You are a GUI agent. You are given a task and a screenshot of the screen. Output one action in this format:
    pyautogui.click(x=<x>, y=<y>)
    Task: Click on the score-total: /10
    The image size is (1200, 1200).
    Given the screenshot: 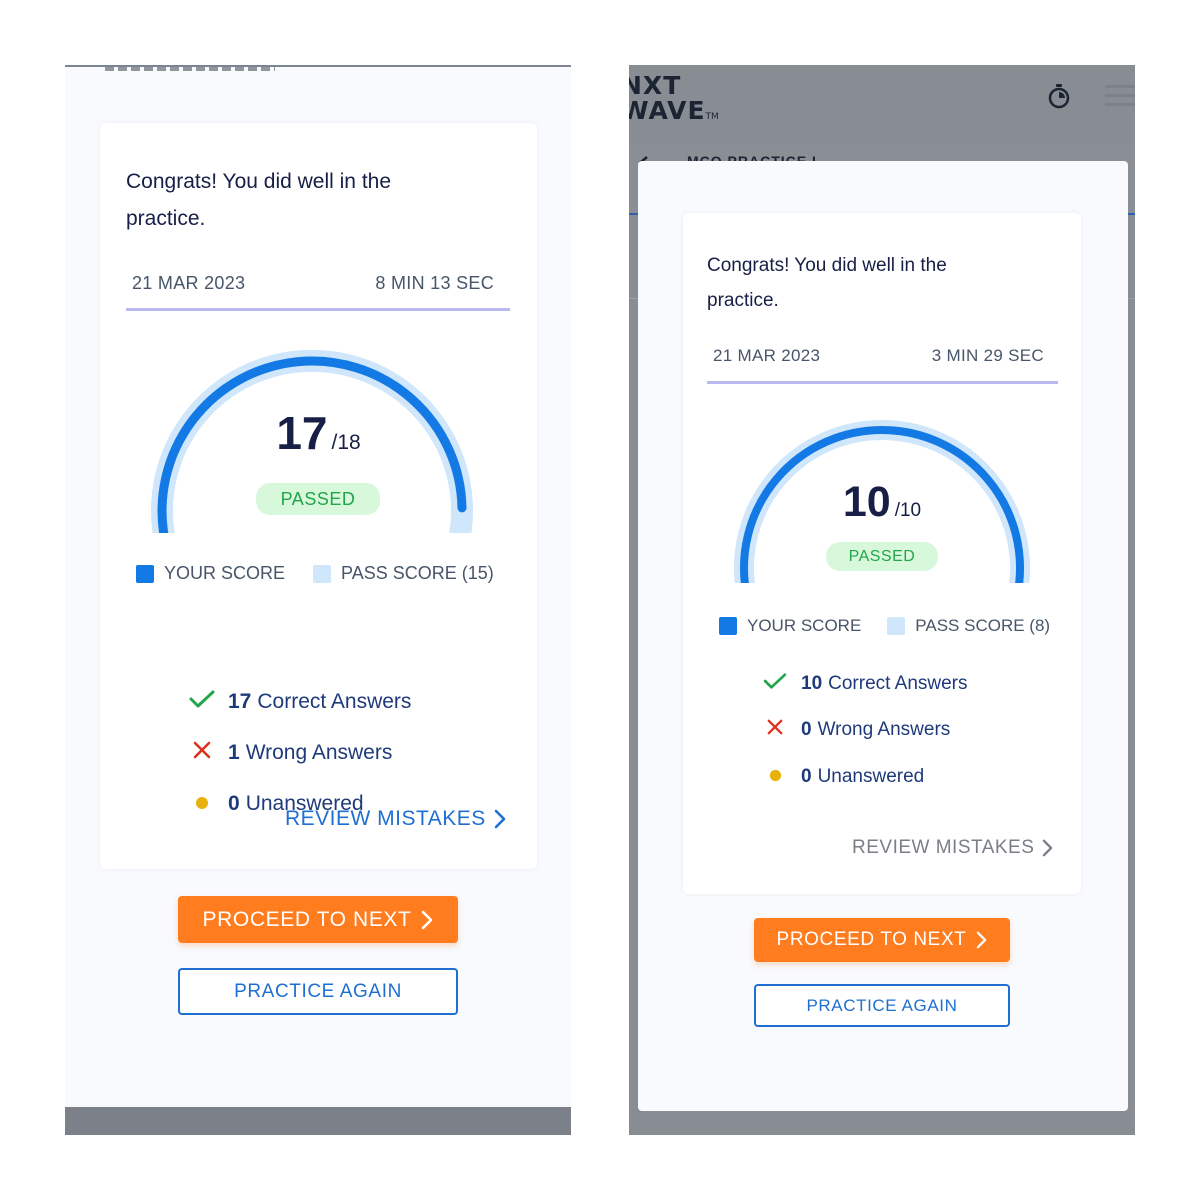 What is the action you would take?
    pyautogui.click(x=908, y=510)
    